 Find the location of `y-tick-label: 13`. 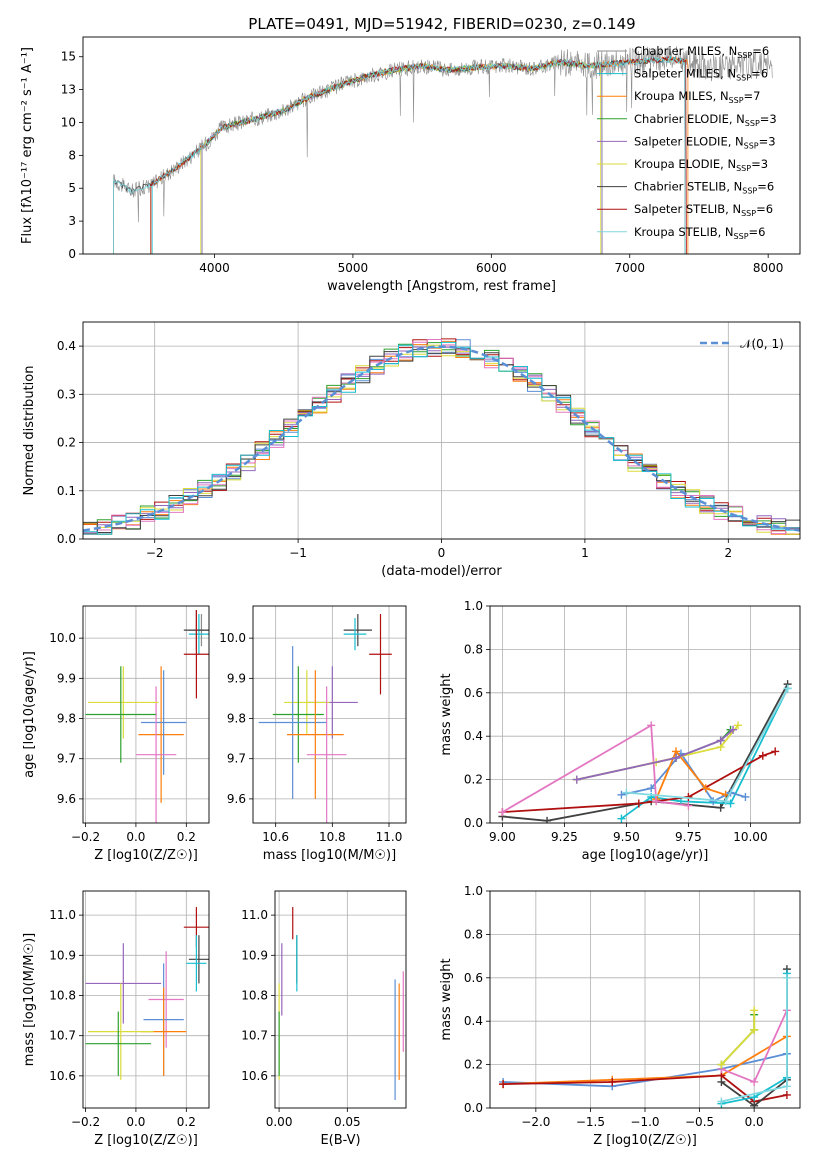

y-tick-label: 13 is located at coordinates (68, 90).